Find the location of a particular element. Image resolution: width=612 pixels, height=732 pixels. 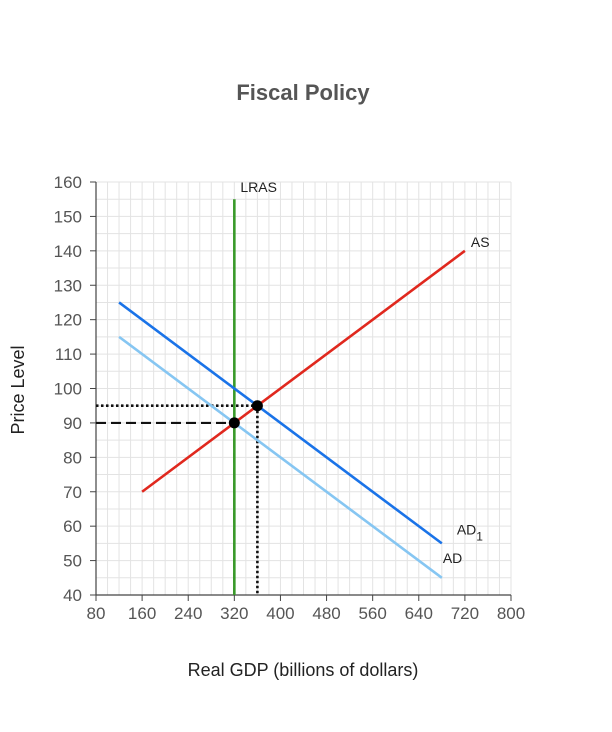

x-tick-label: 480 is located at coordinates (326, 613).